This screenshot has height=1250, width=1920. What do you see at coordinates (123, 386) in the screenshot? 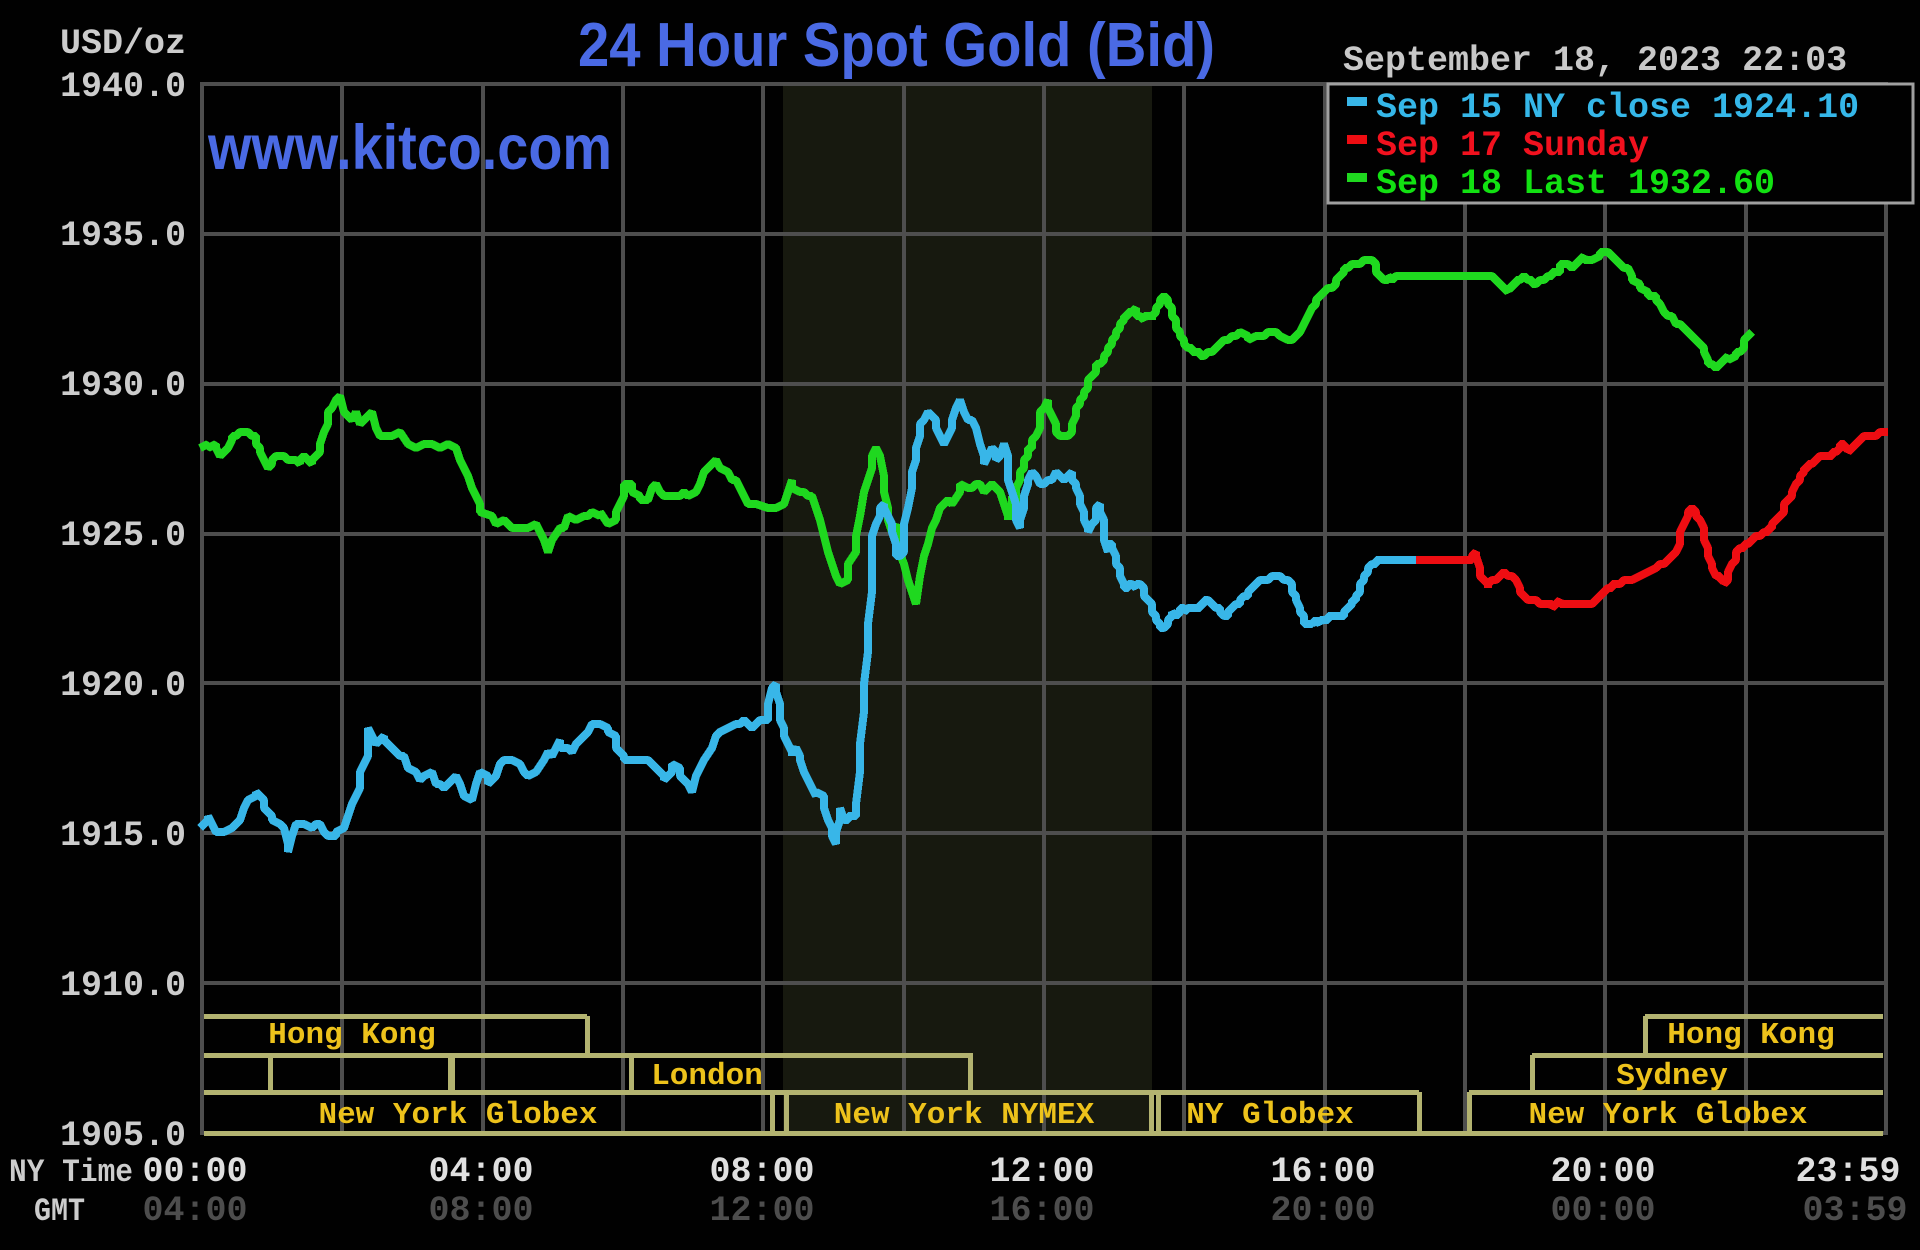
I see `svg-text: 1930.0` at bounding box center [123, 386].